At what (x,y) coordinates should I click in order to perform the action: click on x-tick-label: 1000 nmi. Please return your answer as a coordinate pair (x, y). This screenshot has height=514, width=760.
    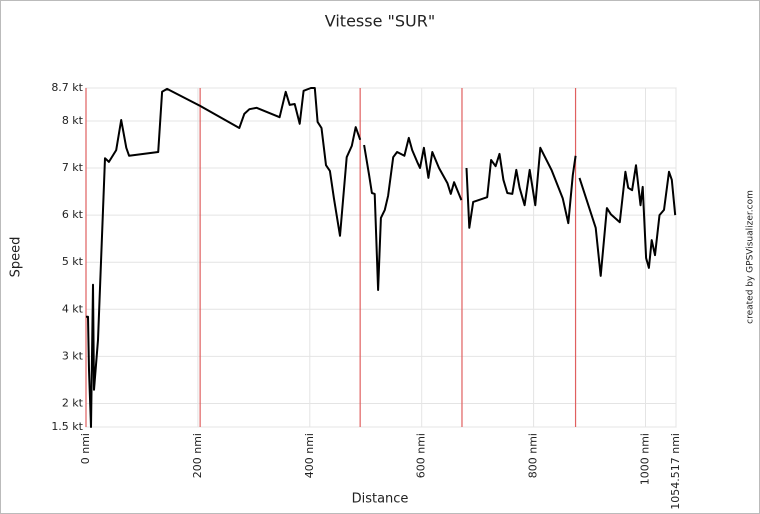
    Looking at the image, I should click on (644, 459).